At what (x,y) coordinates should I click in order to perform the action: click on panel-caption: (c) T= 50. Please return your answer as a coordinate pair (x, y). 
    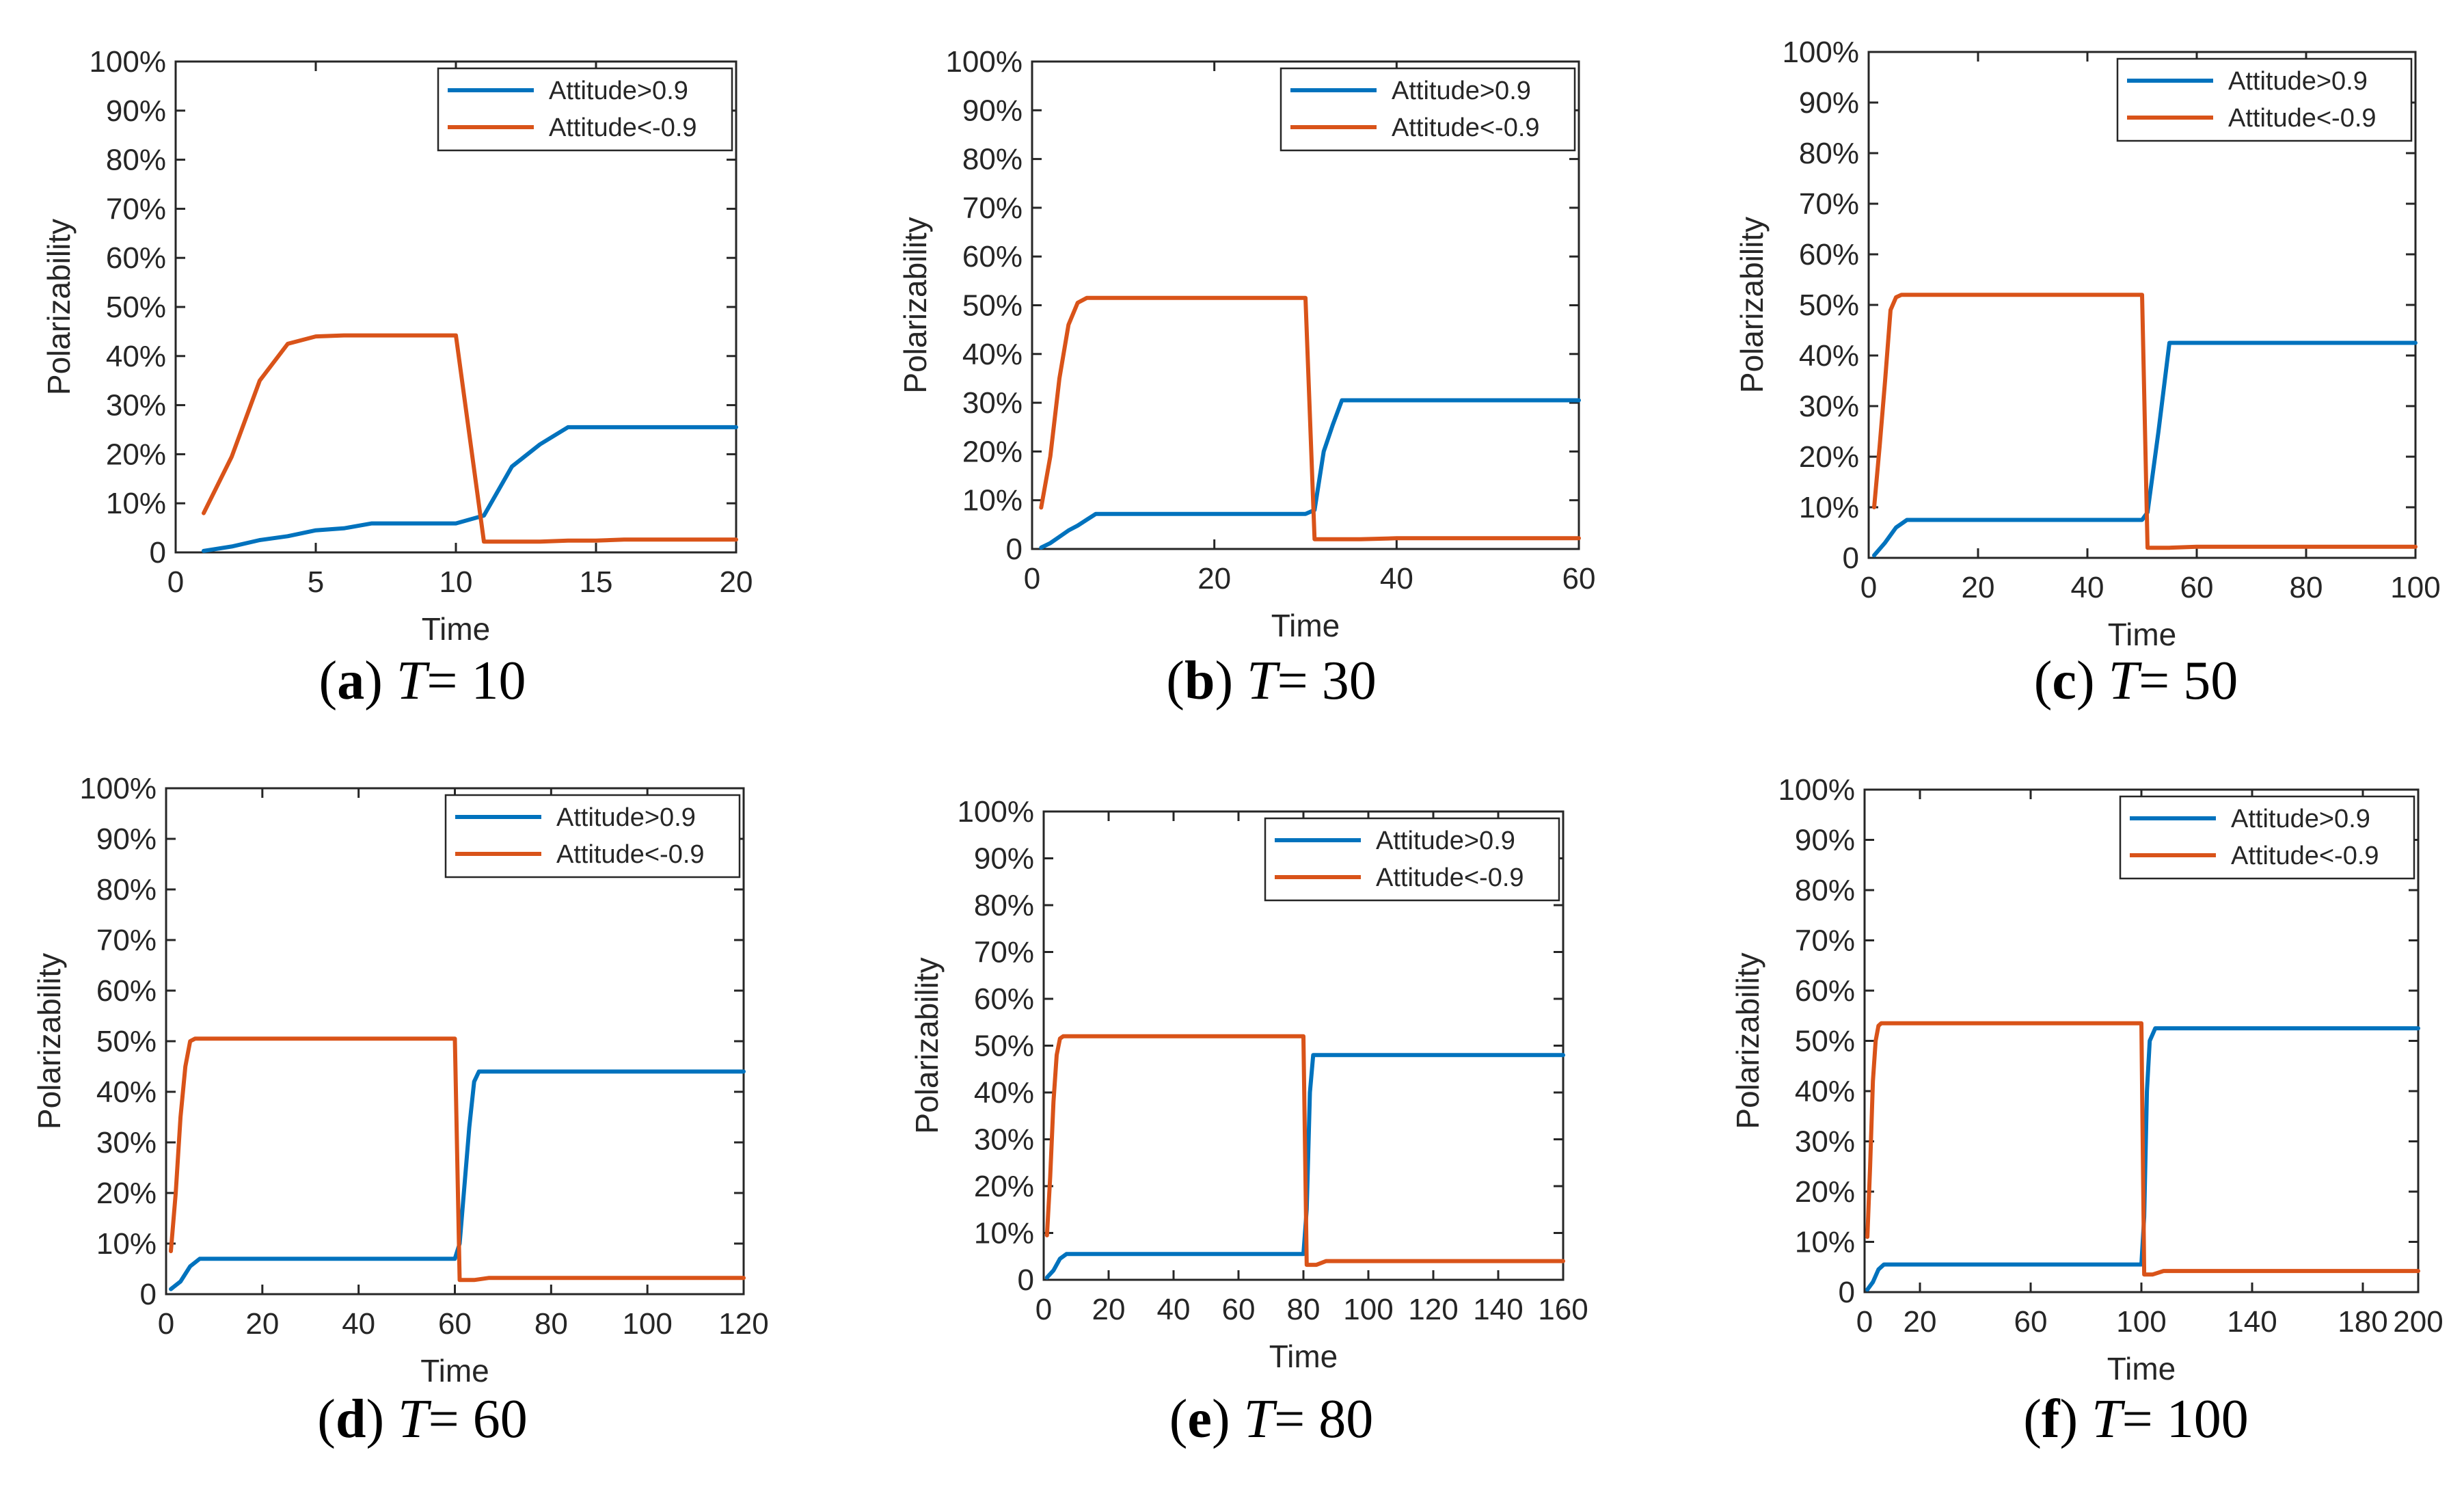
    Looking at the image, I should click on (2136, 681).